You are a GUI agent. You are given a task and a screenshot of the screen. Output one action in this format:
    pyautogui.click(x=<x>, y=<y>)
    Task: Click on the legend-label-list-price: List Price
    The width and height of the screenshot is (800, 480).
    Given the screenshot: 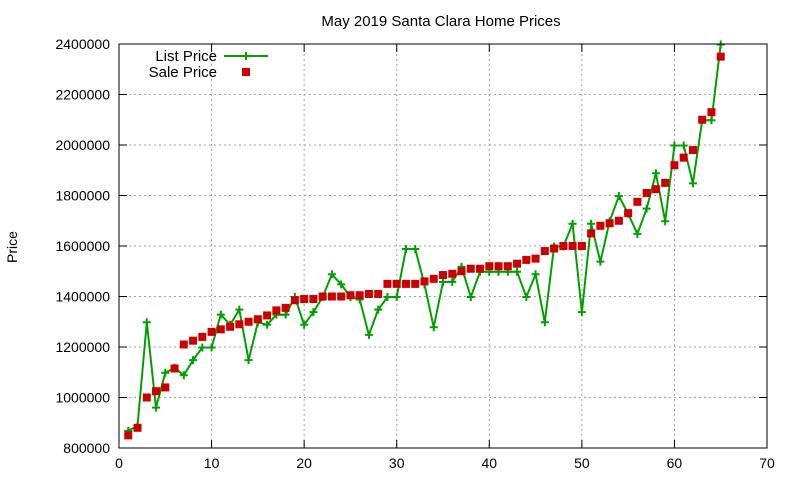 What is the action you would take?
    pyautogui.click(x=186, y=56)
    